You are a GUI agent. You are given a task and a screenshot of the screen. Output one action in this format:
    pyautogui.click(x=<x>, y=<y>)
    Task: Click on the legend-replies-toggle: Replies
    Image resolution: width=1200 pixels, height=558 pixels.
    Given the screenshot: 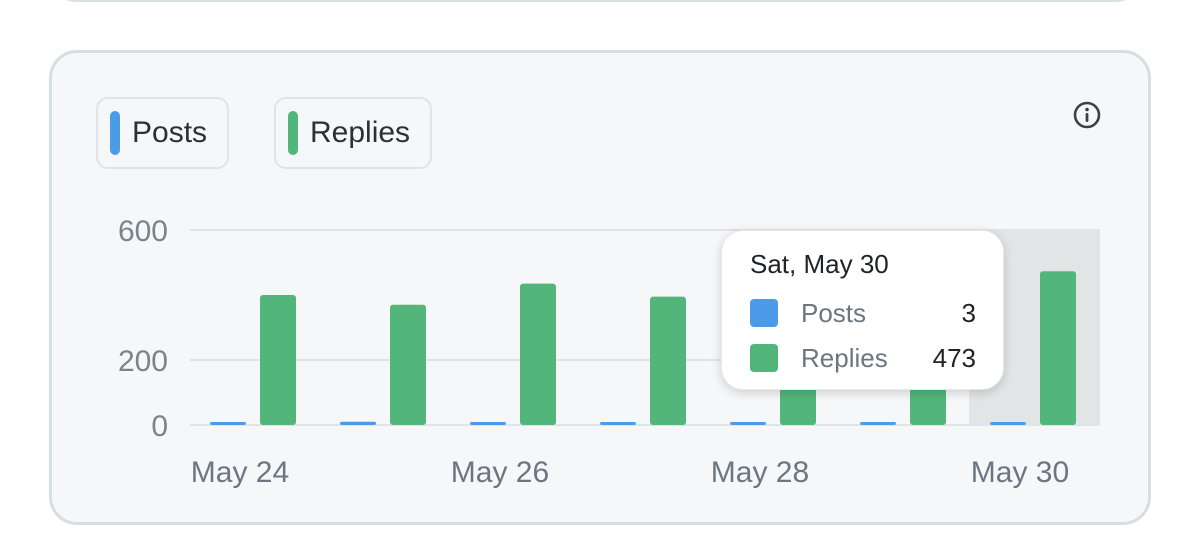 What is the action you would take?
    pyautogui.click(x=353, y=133)
    